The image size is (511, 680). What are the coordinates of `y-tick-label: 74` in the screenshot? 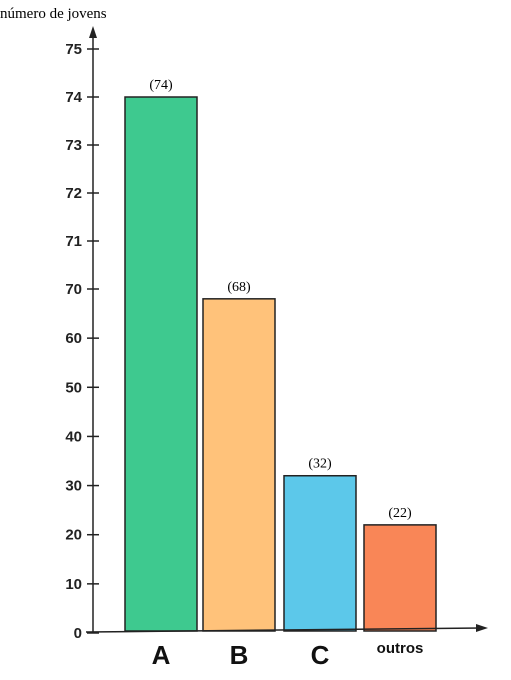 It's located at (73, 97).